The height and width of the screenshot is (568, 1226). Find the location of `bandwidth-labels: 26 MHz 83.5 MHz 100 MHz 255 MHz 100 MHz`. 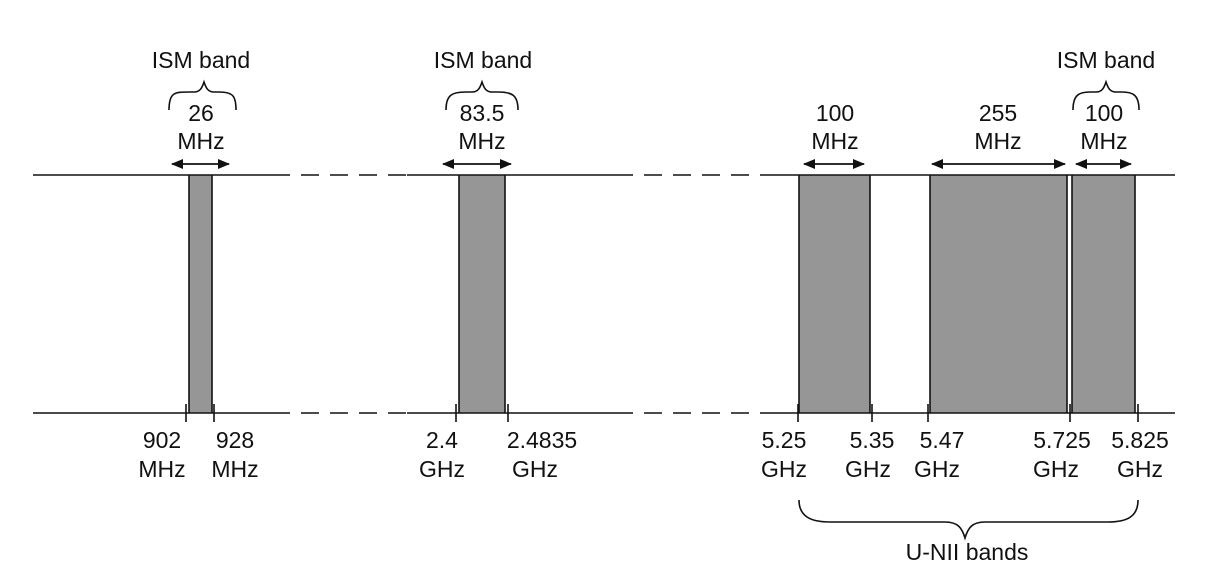

bandwidth-labels: 26 MHz 83.5 MHz 100 MHz 255 MHz 100 MHz is located at coordinates (652, 127).